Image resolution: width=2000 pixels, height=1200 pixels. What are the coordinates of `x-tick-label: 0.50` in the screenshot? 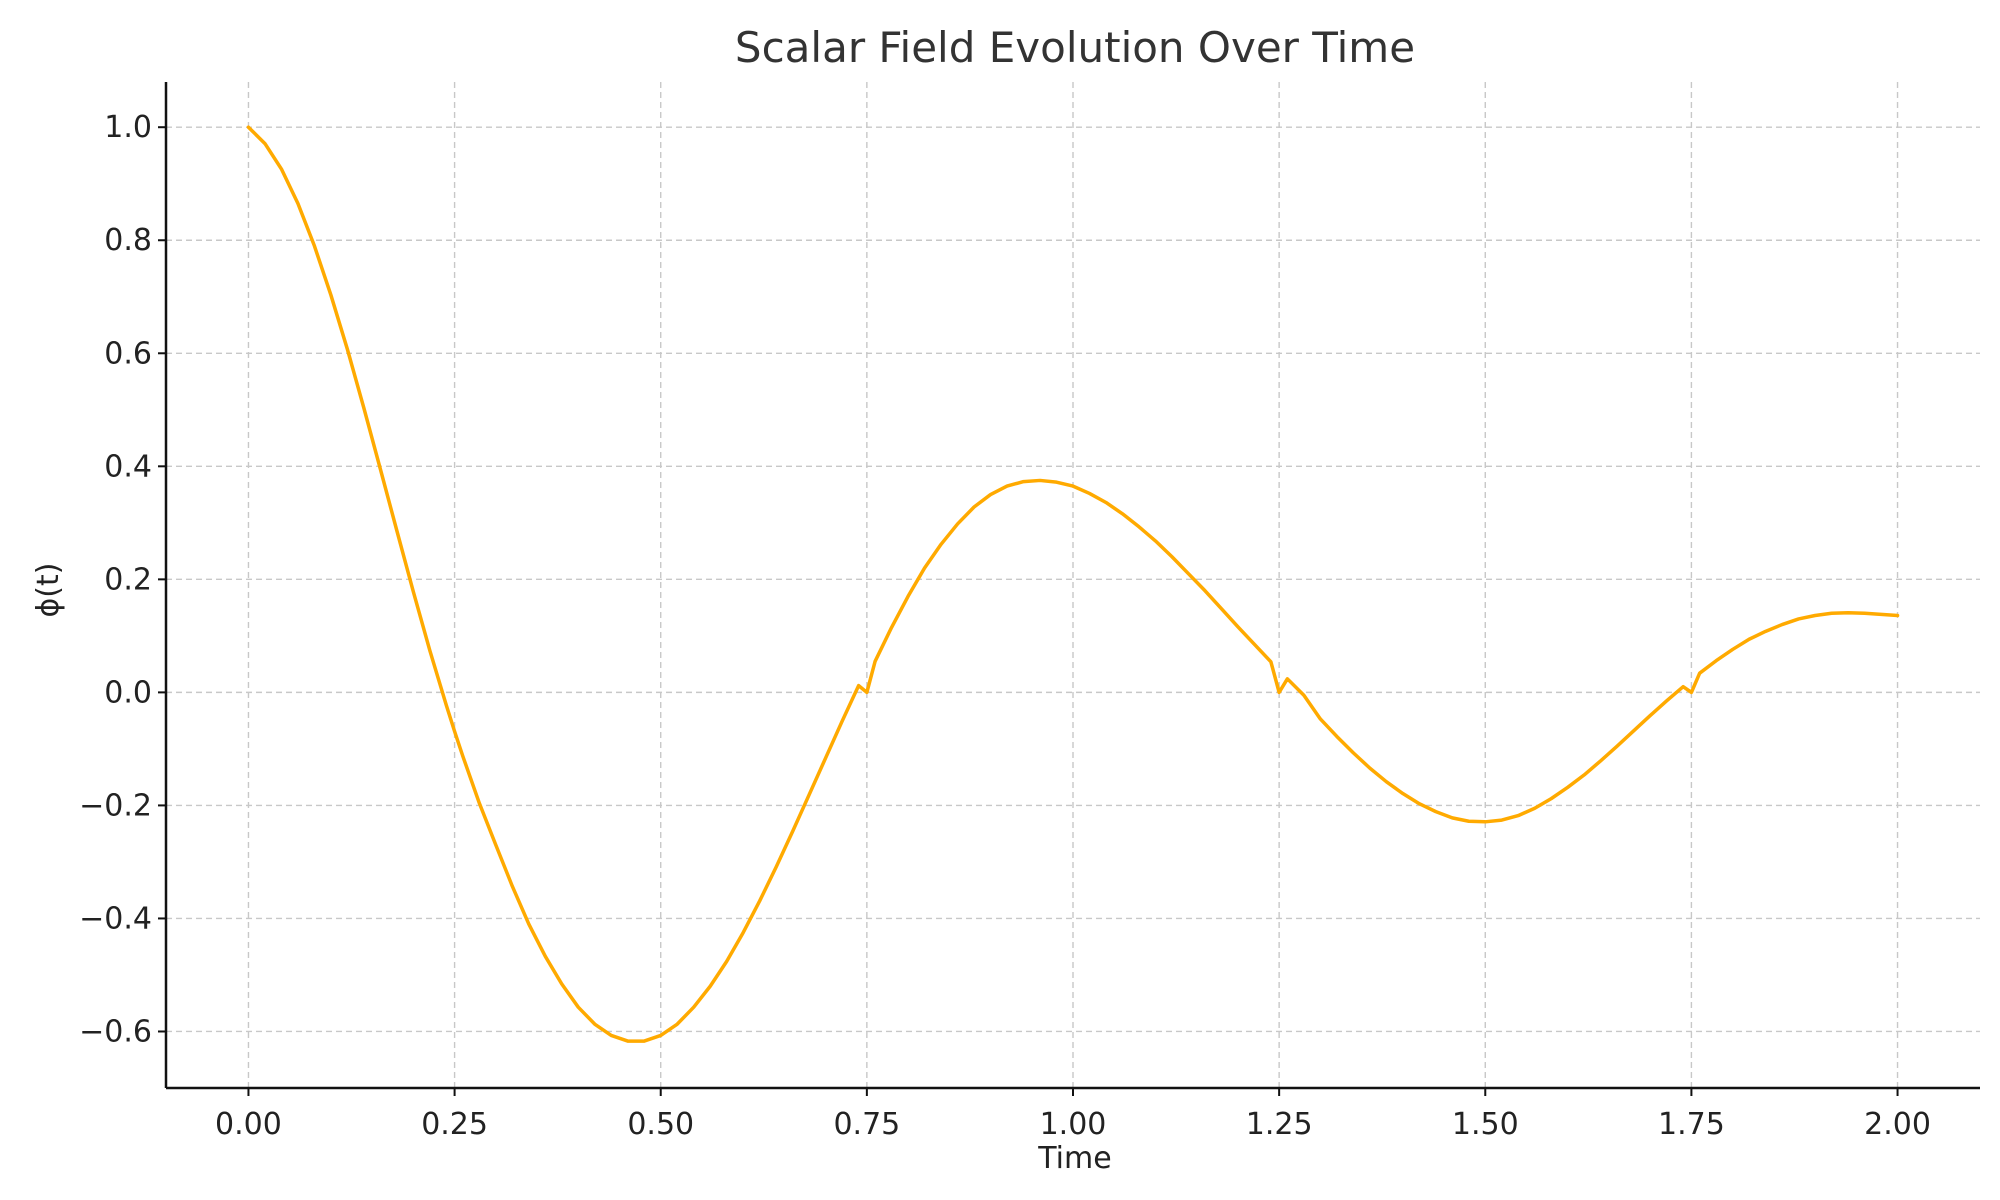 It's located at (660, 1124).